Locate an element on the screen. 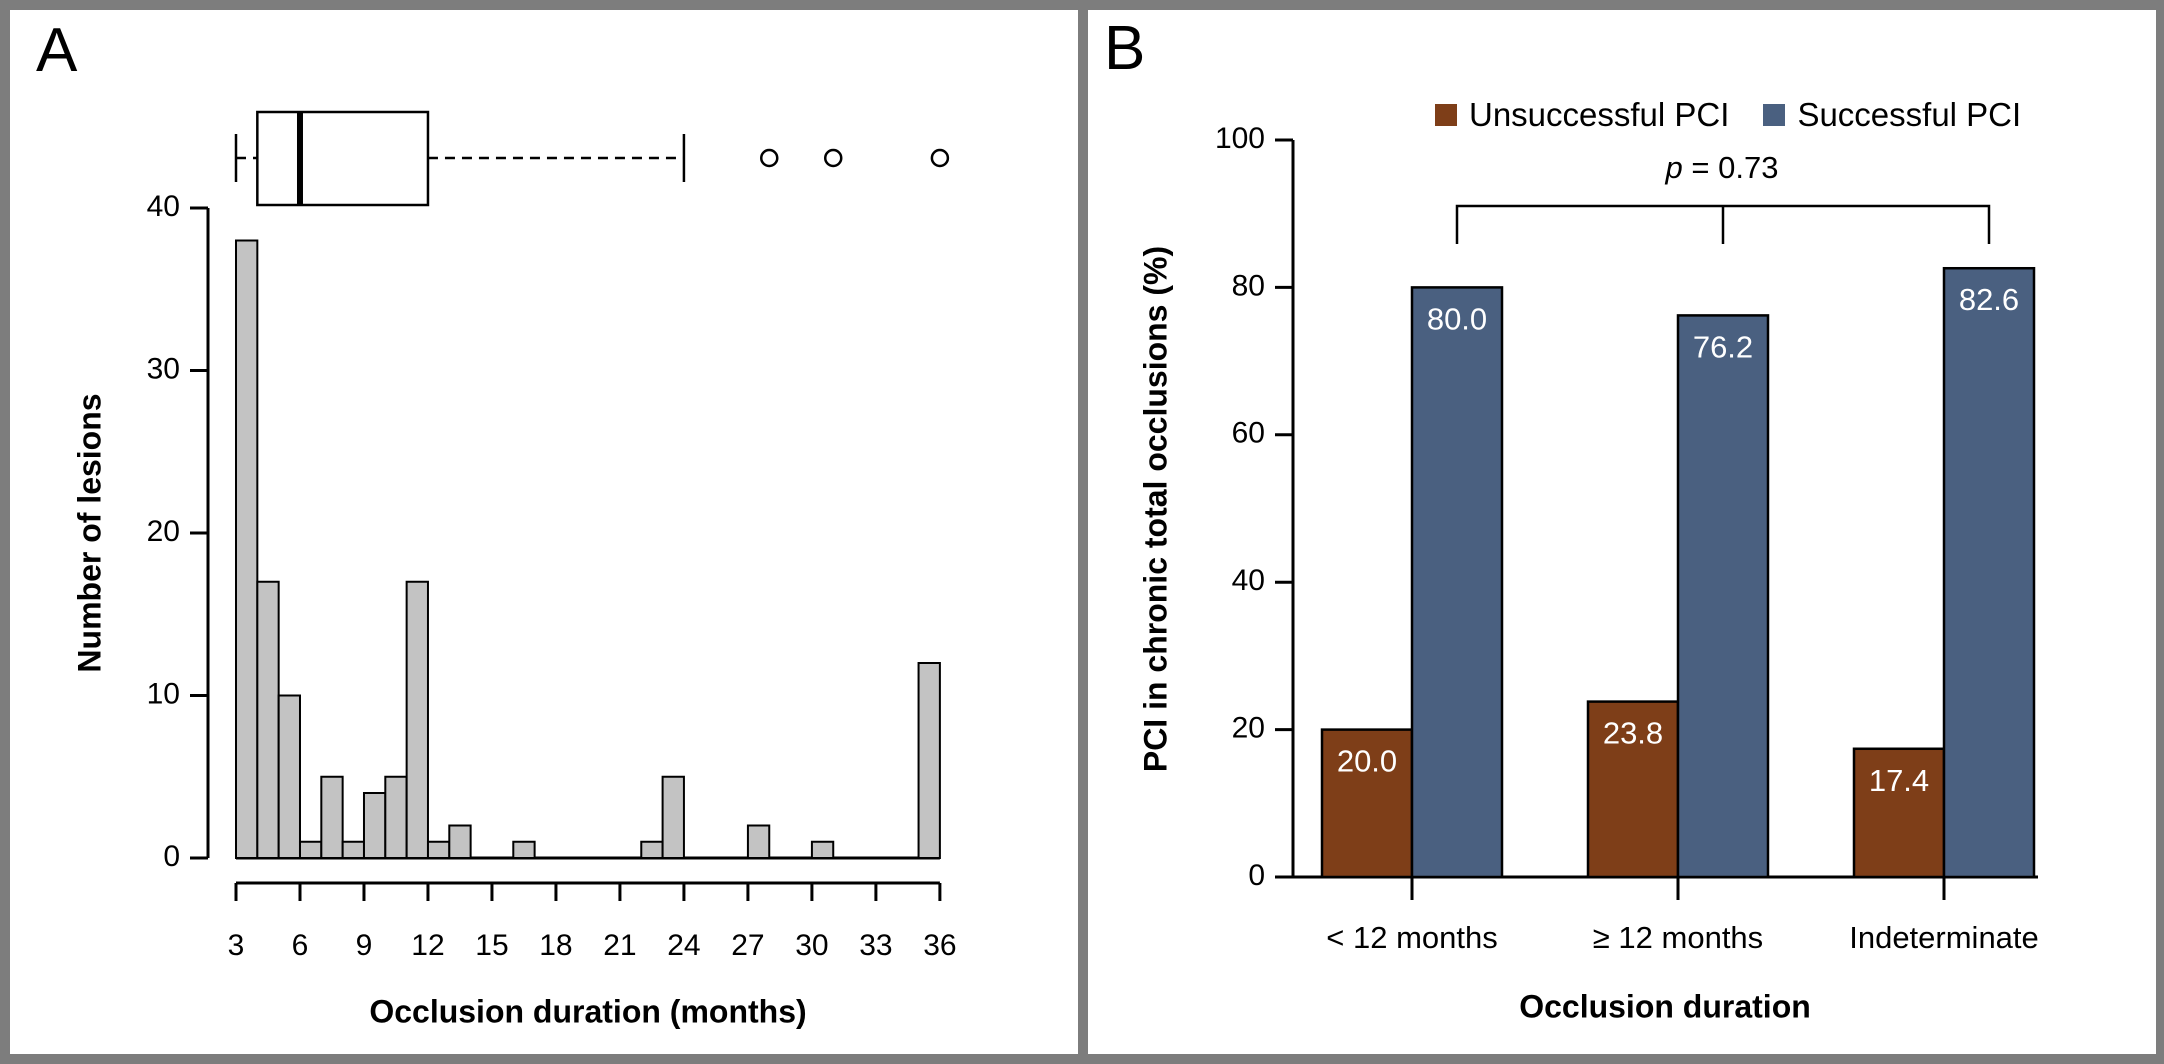 Image resolution: width=2164 pixels, height=1064 pixels. legend-label-unsuccessful: Unsuccessful PCI is located at coordinates (1599, 114).